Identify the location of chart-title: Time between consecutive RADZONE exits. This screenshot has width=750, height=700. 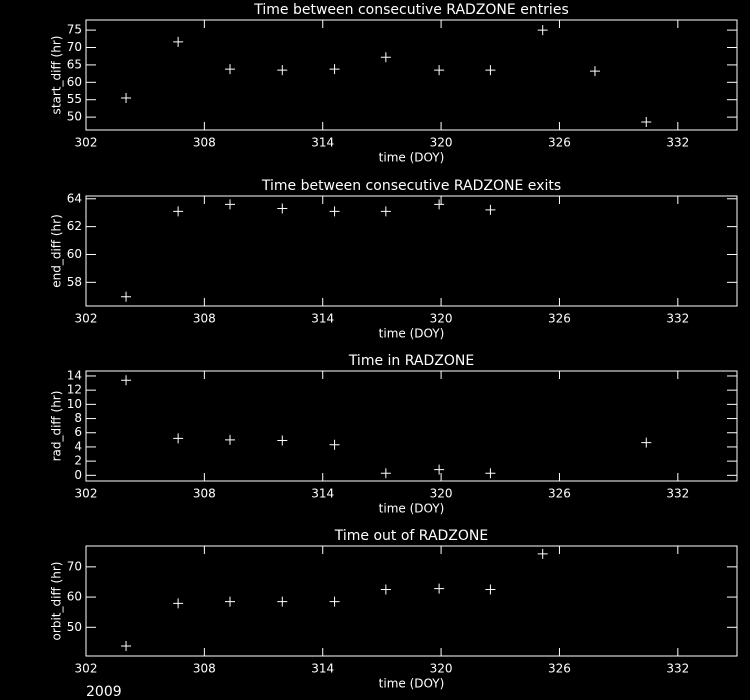
(411, 186).